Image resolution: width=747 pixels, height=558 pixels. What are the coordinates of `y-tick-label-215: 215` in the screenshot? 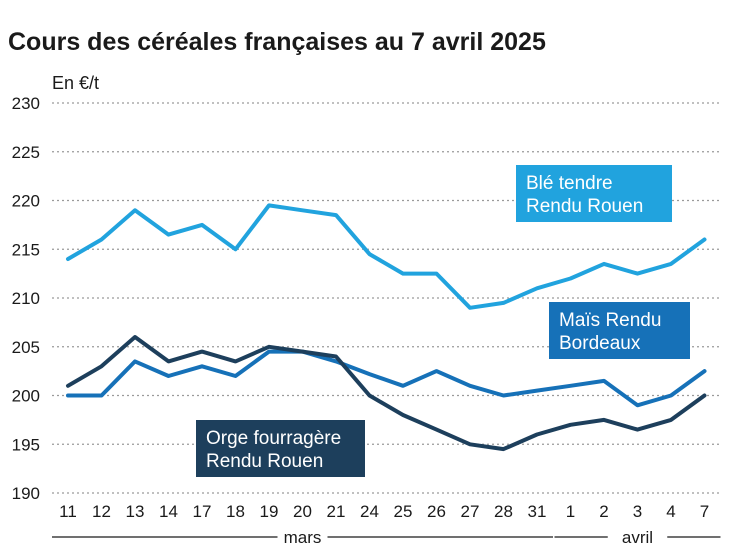 It's located at (26, 249).